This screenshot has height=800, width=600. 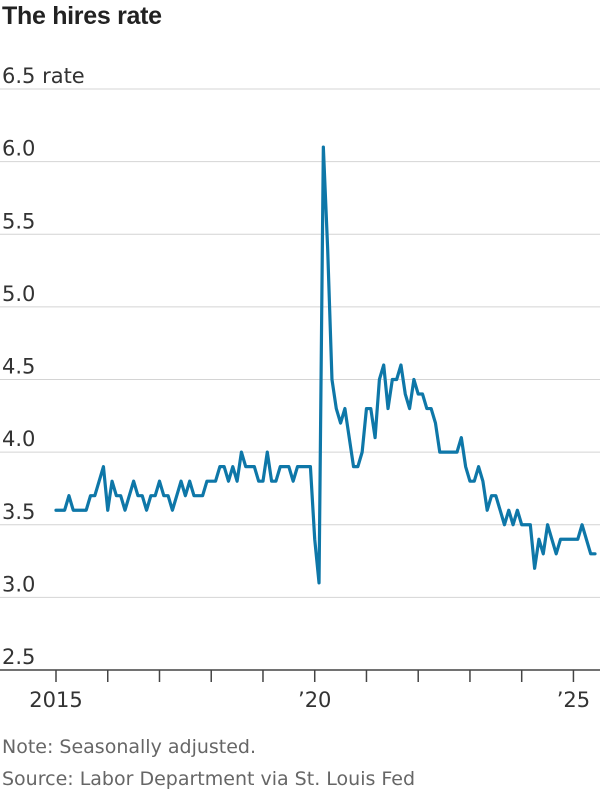 What do you see at coordinates (18, 439) in the screenshot?
I see `y-tick-label: 4.0` at bounding box center [18, 439].